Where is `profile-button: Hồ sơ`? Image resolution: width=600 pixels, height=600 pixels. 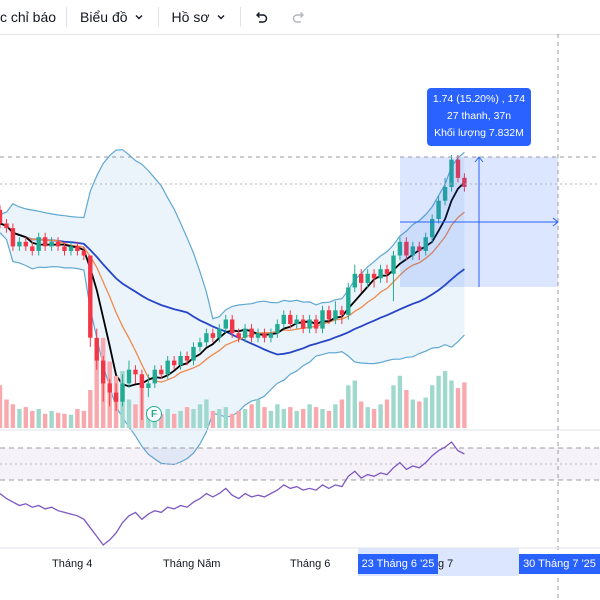 profile-button: Hồ sơ is located at coordinates (199, 17).